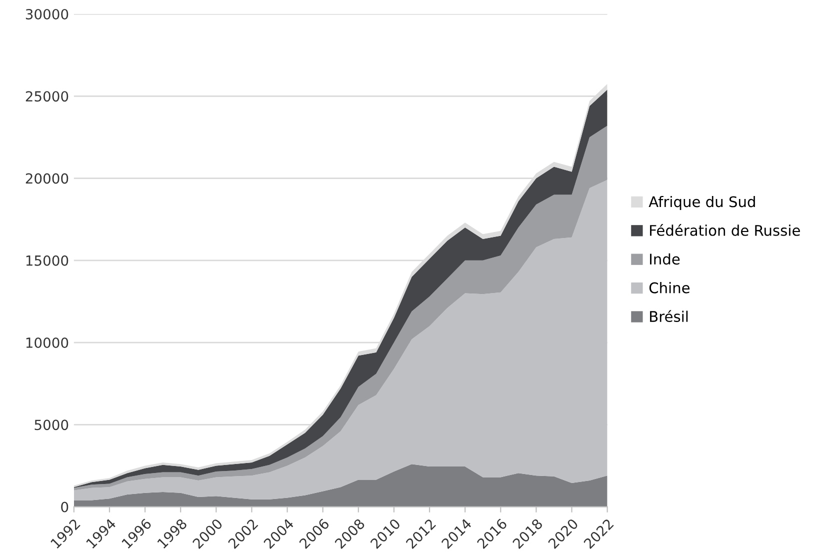  What do you see at coordinates (47, 343) in the screenshot?
I see `y-tick-label: 10000` at bounding box center [47, 343].